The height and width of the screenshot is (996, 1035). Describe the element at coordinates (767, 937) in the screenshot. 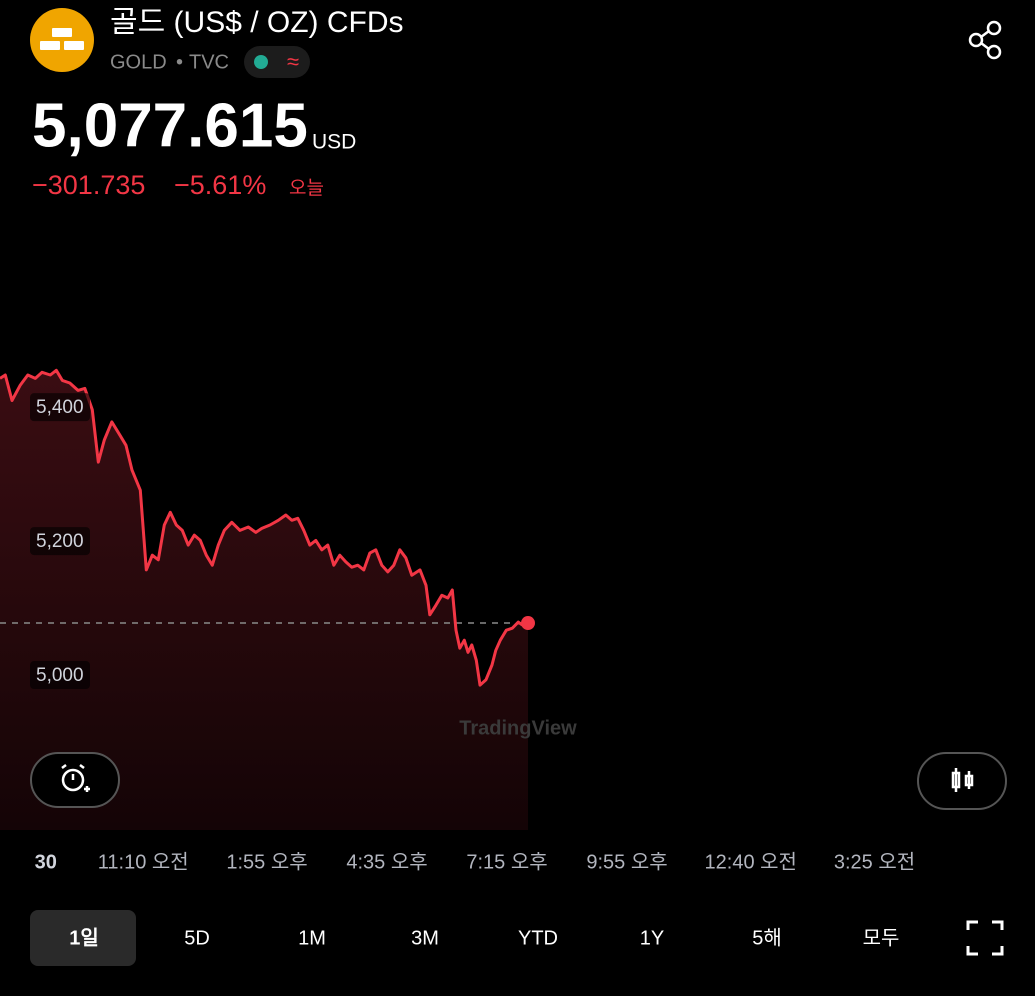

I see `range-option: 5해` at that location.